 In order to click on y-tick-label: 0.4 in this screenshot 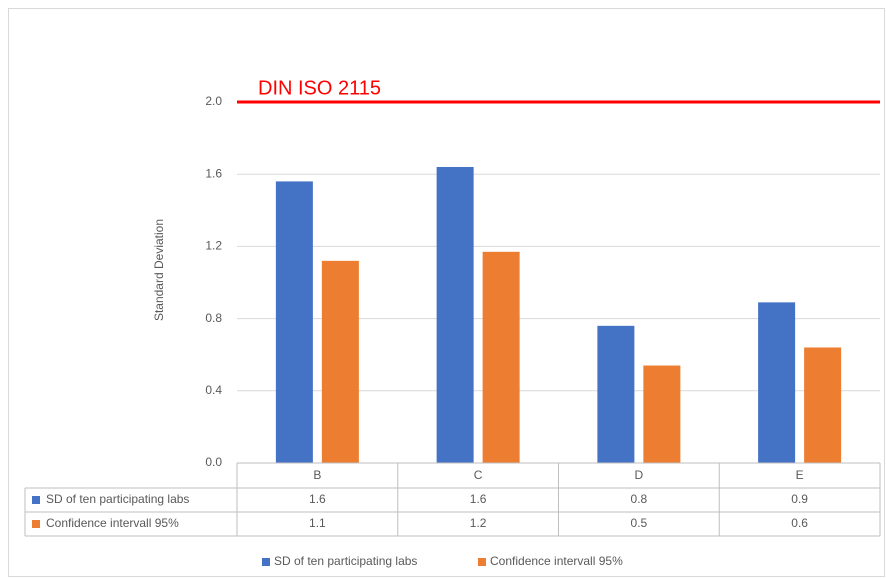, I will do `click(213, 390)`.